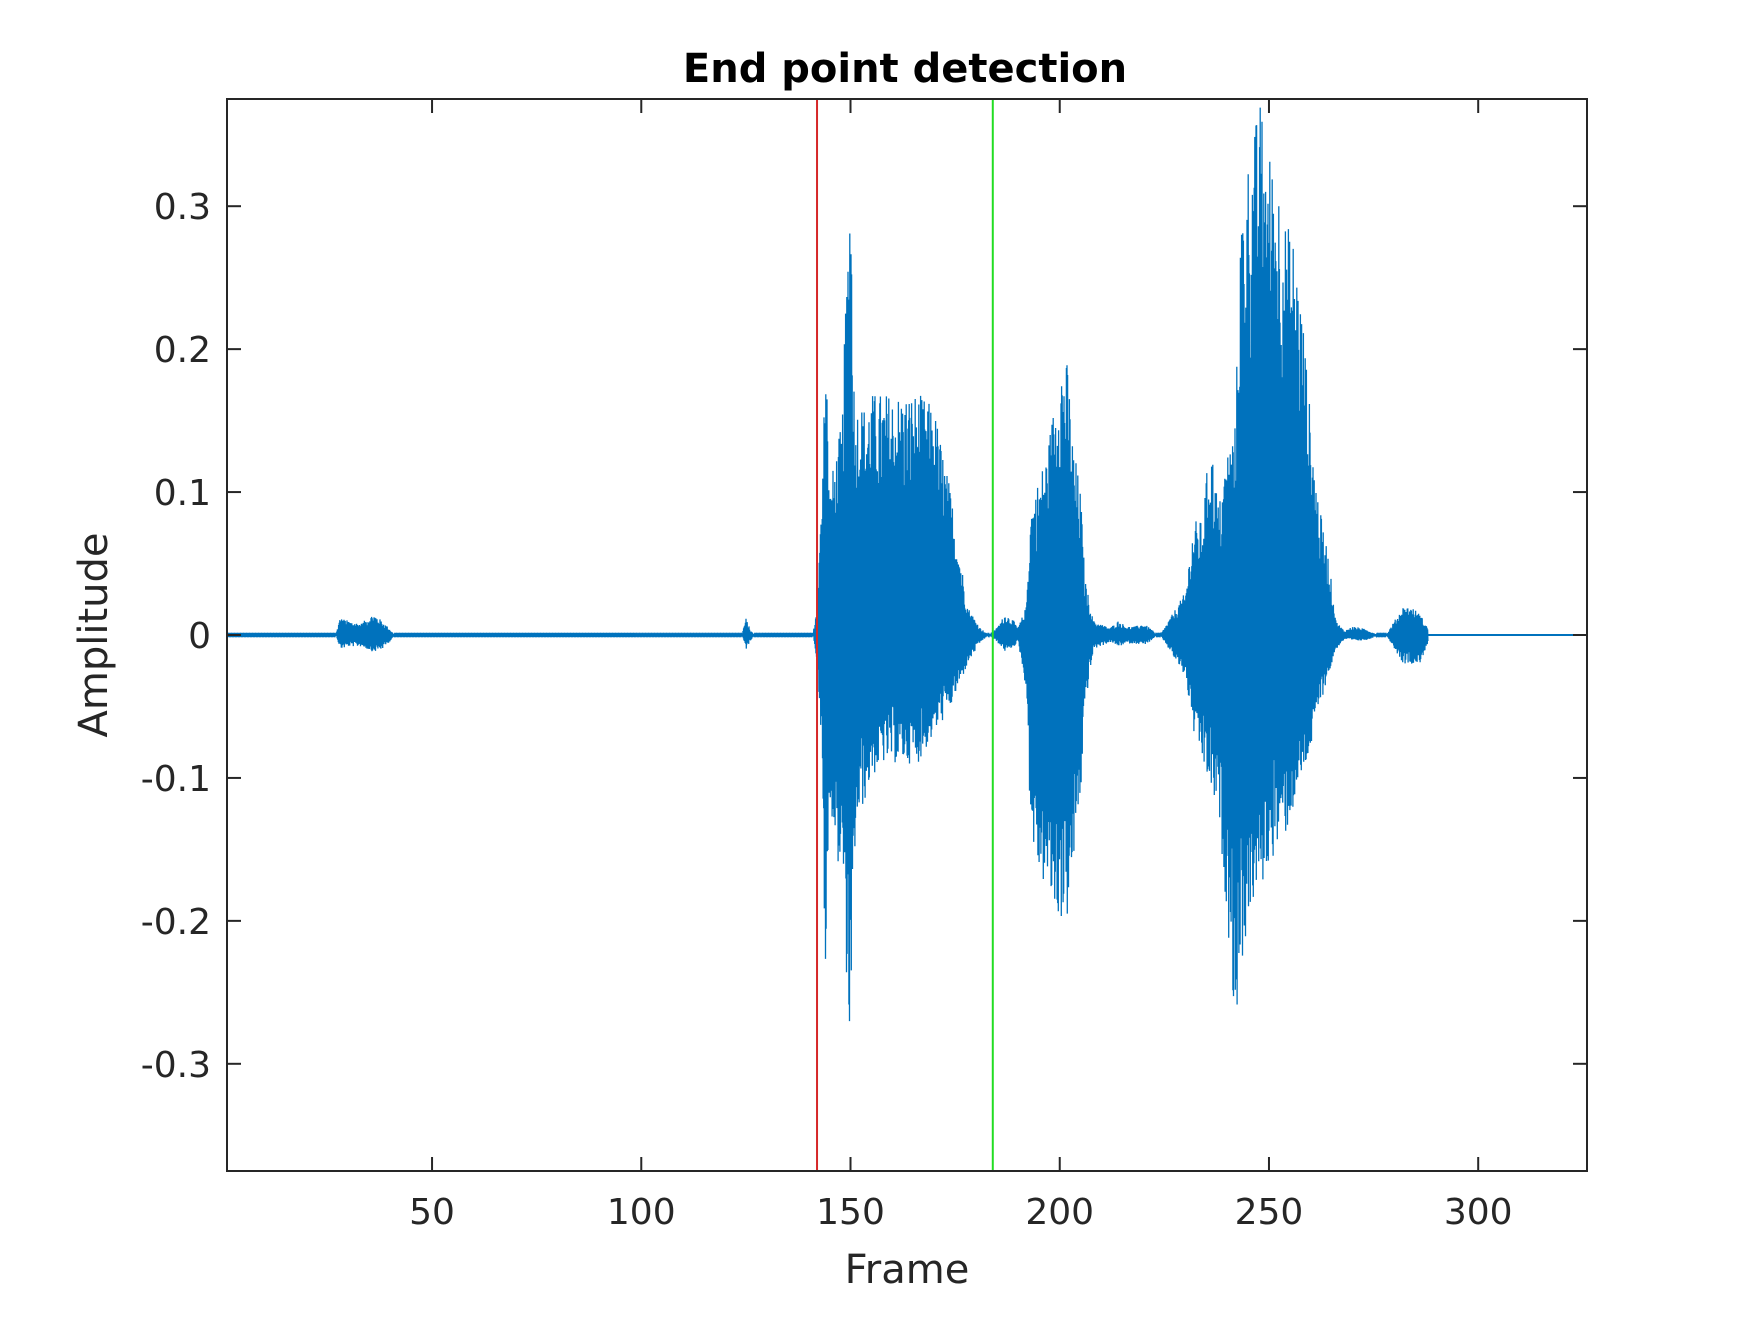 The image size is (1748, 1317). What do you see at coordinates (907, 1270) in the screenshot?
I see `x-axis-label: Frame` at bounding box center [907, 1270].